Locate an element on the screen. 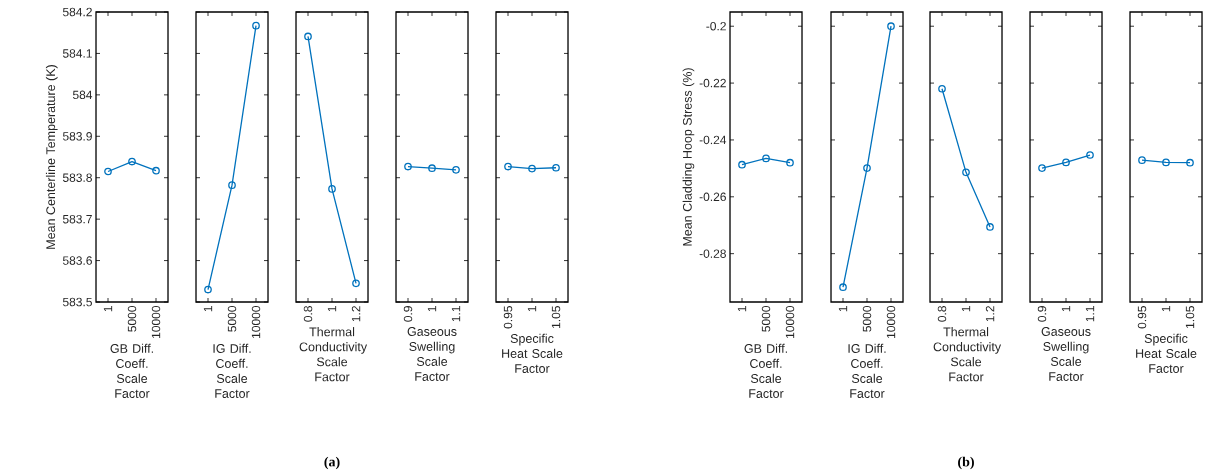 The width and height of the screenshot is (1206, 475). y-tick-label: -0.22 is located at coordinates (712, 83).